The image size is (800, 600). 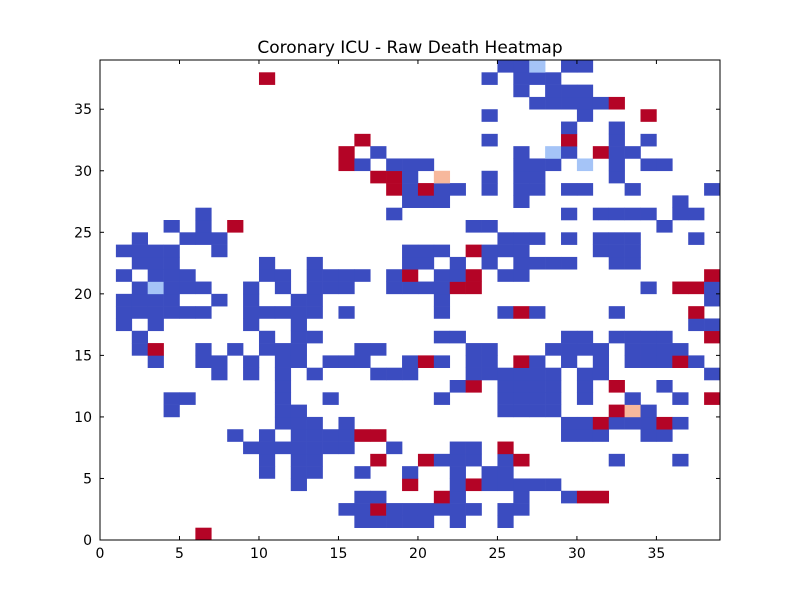 What do you see at coordinates (577, 554) in the screenshot?
I see `x-tick-label: 30` at bounding box center [577, 554].